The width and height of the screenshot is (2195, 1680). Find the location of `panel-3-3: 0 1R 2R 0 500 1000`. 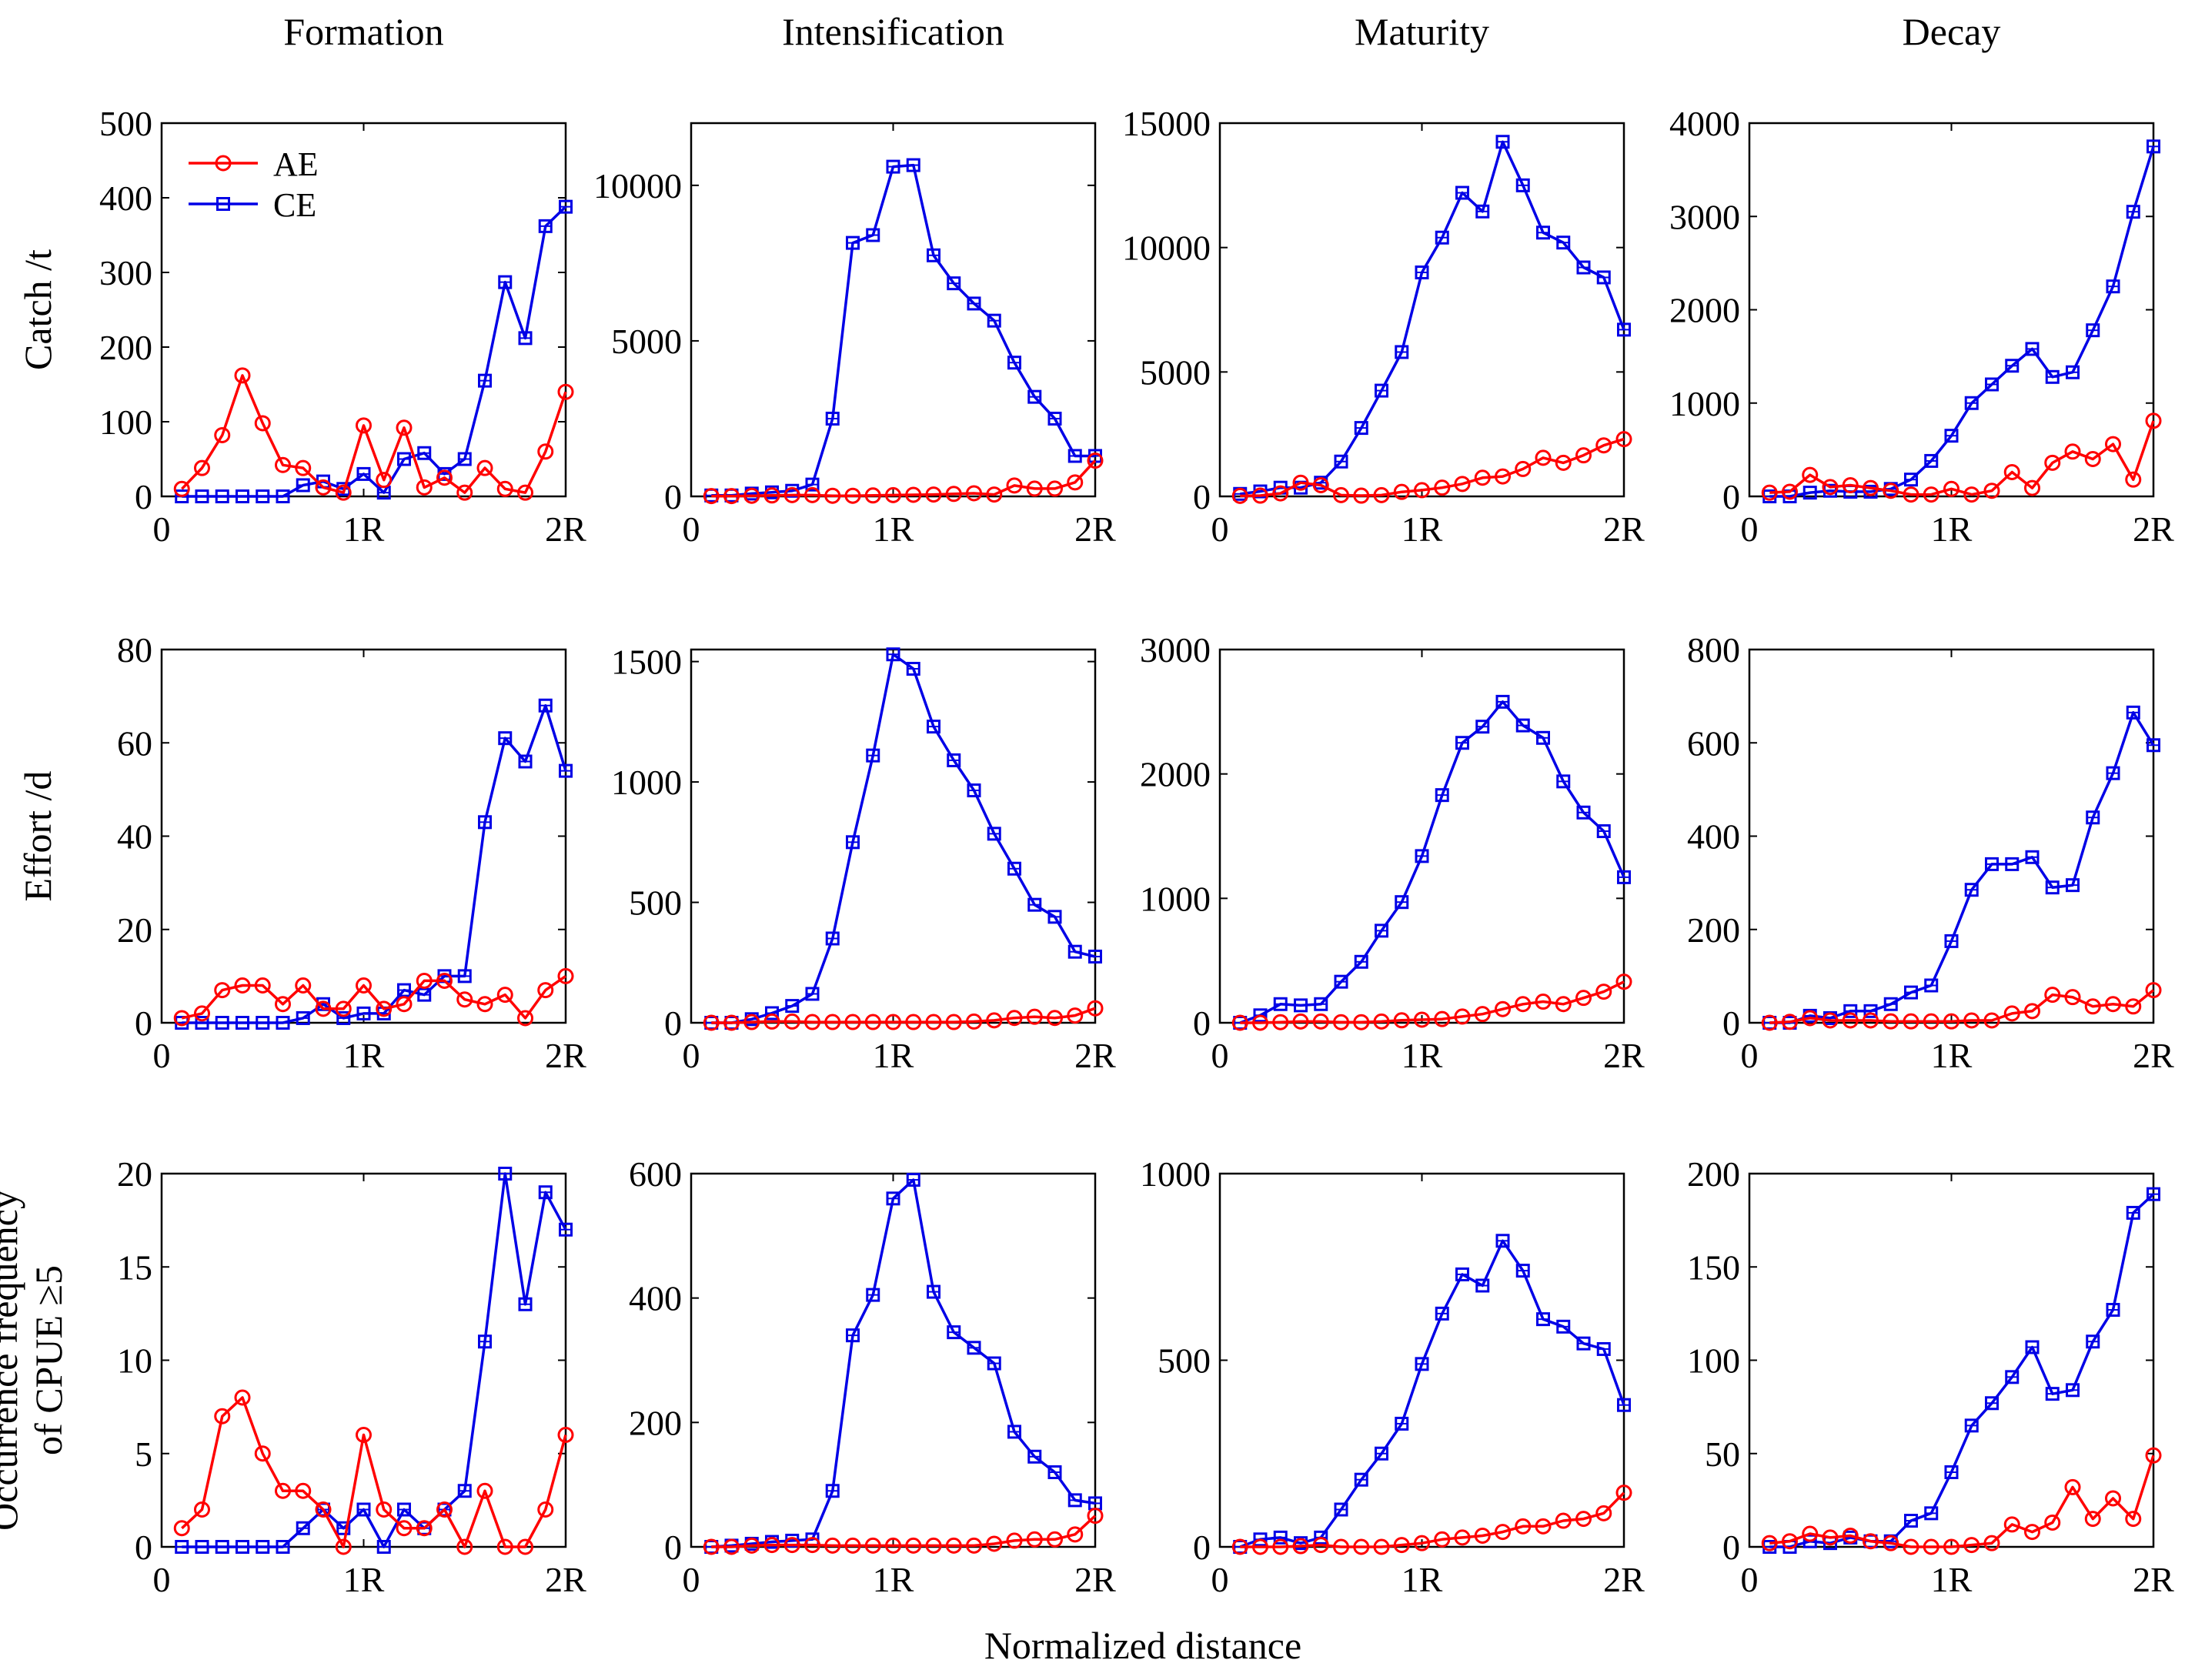

panel-3-3: 0 1R 2R 0 500 1000 is located at coordinates (1392, 1377).